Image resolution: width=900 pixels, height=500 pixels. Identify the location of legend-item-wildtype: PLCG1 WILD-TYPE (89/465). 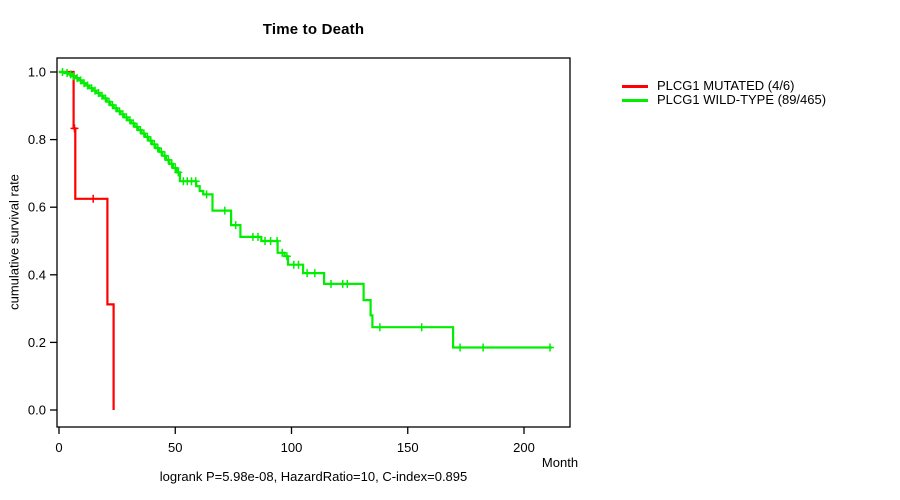
(724, 100).